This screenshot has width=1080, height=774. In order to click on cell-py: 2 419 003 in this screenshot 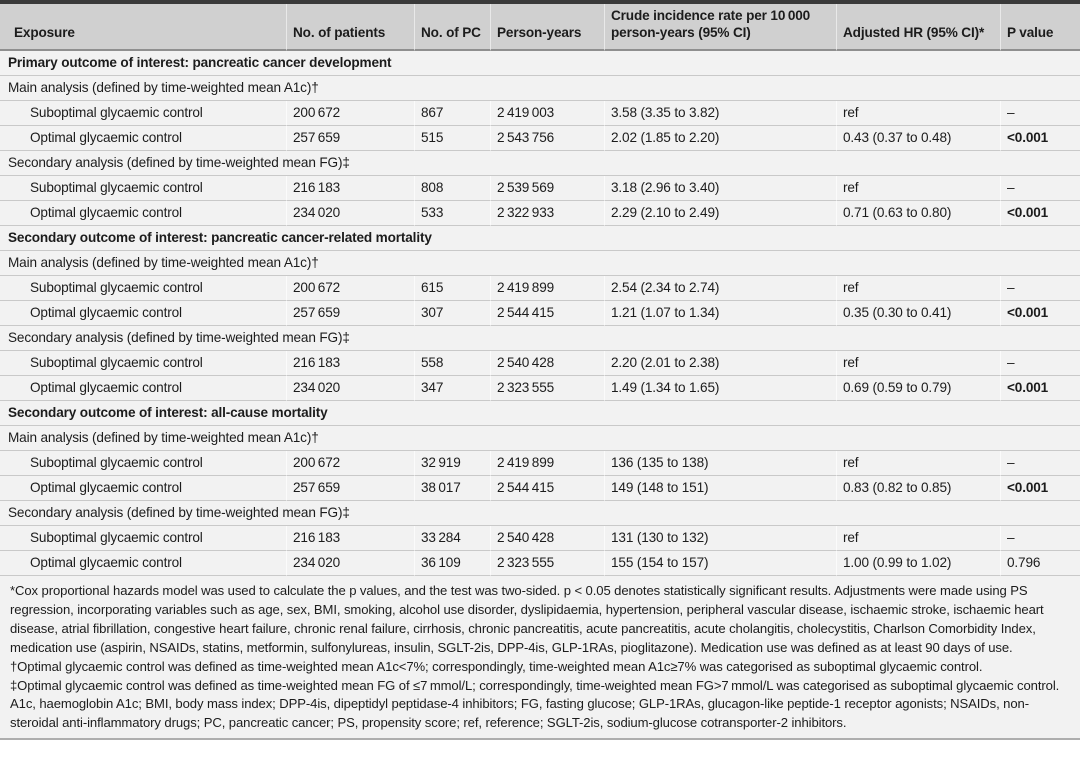, I will do `click(547, 113)`.